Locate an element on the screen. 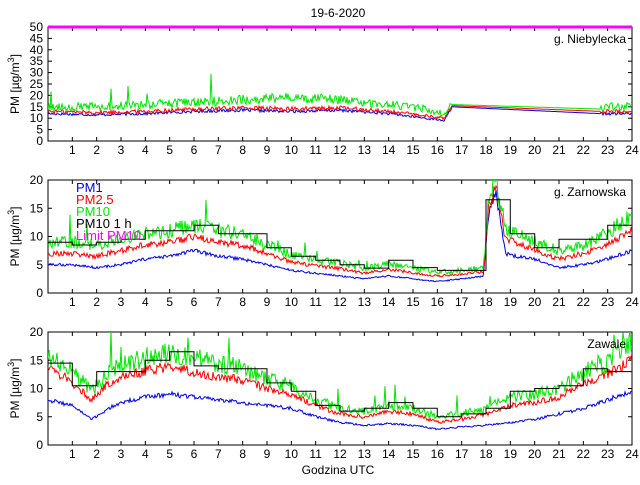  y-tick-label: 35 is located at coordinates (37, 61).